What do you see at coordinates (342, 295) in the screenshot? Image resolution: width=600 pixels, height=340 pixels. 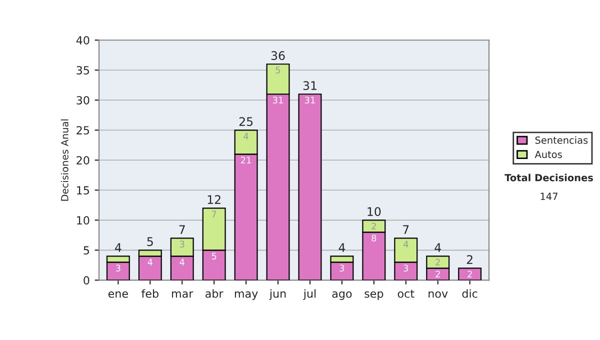 I see `x-tick-label: ago` at bounding box center [342, 295].